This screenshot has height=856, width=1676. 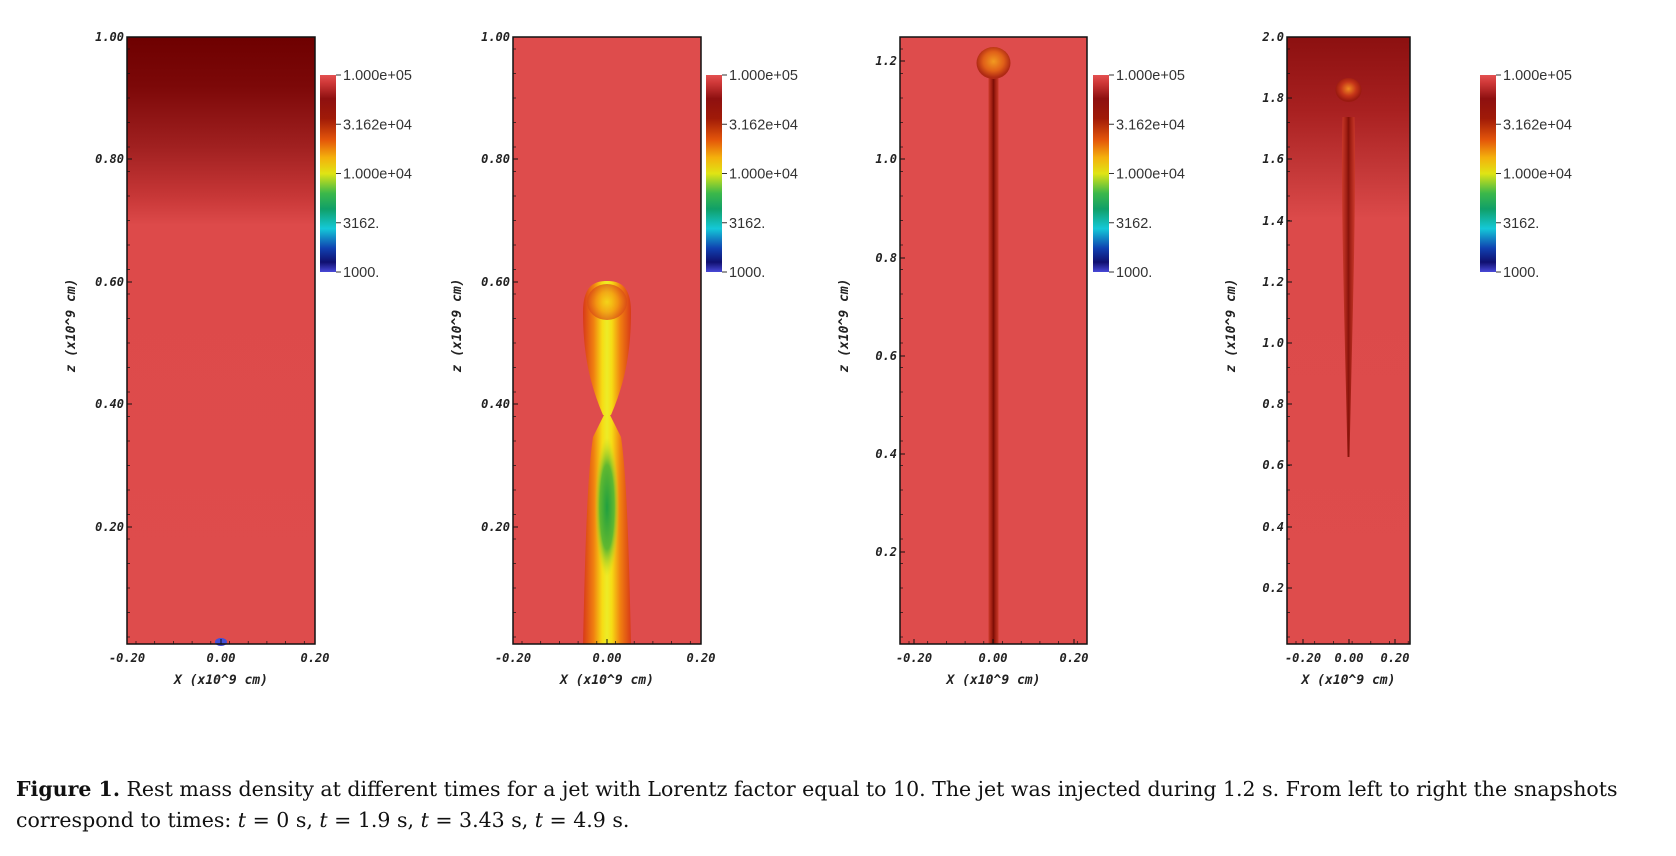 I want to click on time-2: 3.43 s, so click(x=490, y=820).